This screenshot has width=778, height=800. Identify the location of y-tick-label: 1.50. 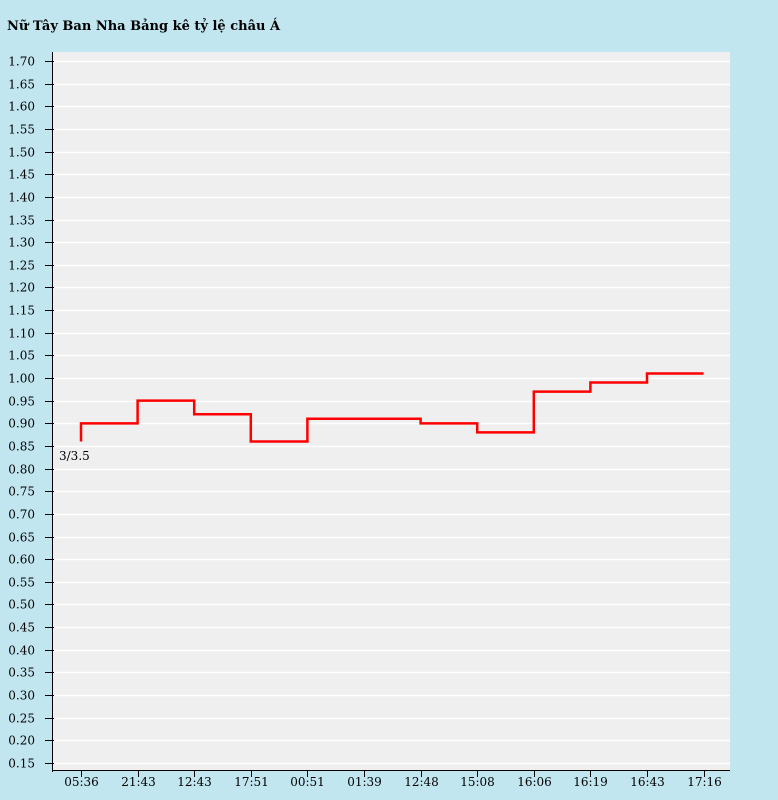
(21, 153).